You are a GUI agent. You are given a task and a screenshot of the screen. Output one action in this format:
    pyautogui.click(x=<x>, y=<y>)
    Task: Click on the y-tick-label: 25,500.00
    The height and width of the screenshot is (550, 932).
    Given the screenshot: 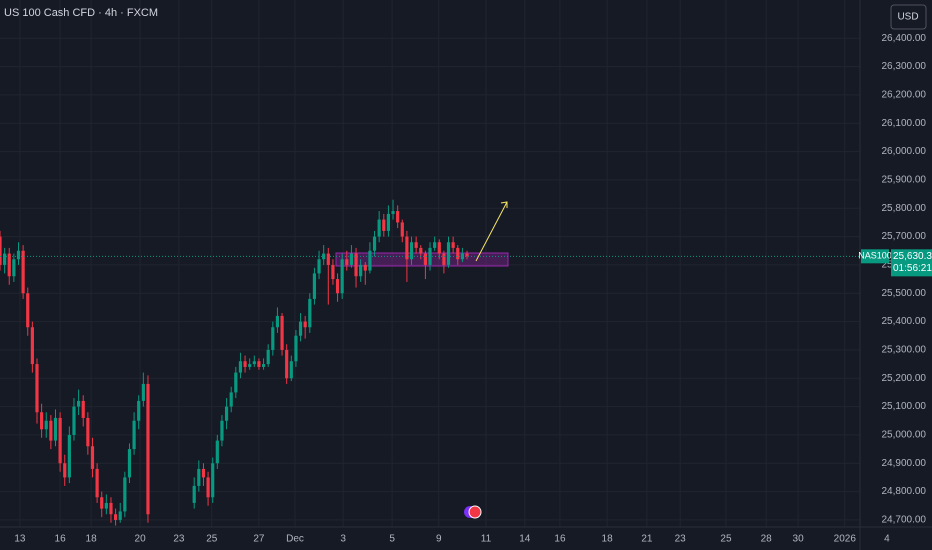 What is the action you would take?
    pyautogui.click(x=904, y=293)
    